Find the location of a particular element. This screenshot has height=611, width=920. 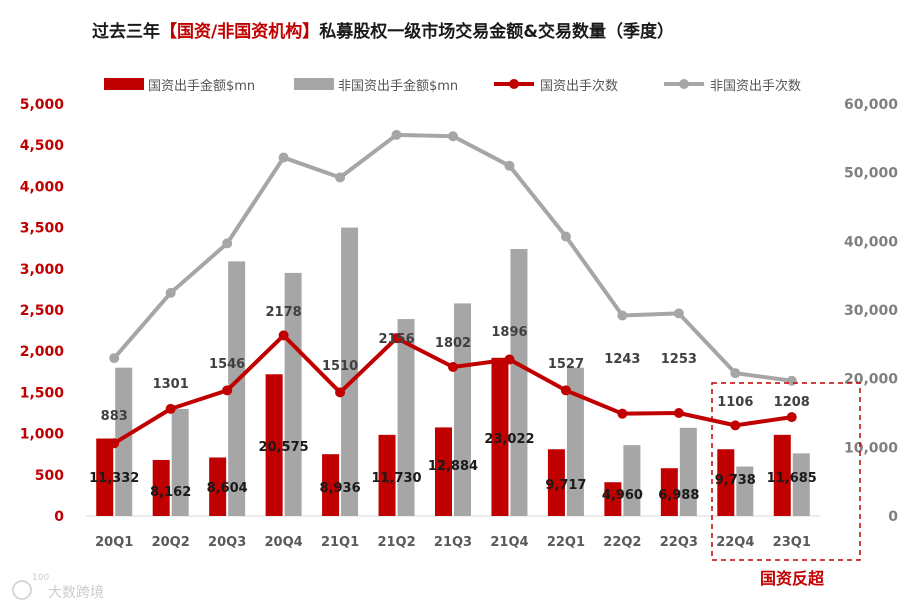

nonstate-count-label: 2156 is located at coordinates (396, 339).